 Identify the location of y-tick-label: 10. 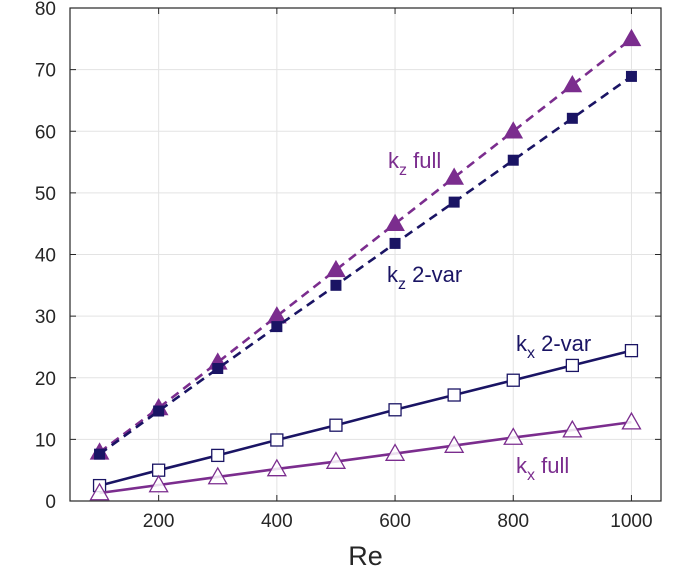
(45, 440).